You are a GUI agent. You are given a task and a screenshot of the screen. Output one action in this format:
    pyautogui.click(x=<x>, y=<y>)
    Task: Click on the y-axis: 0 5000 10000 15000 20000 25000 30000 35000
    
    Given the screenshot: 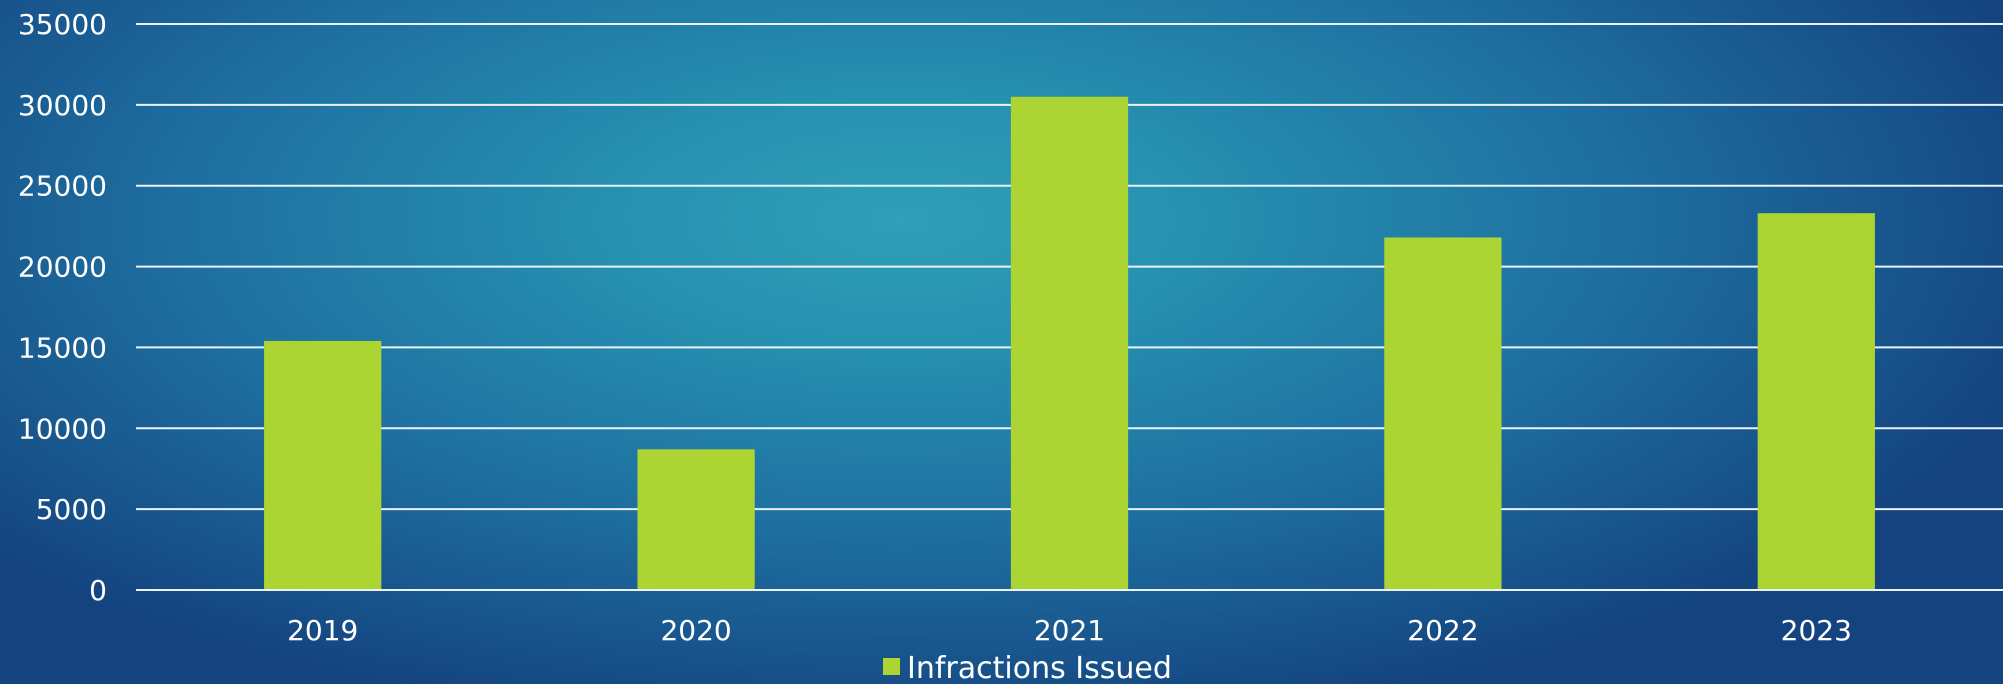 What is the action you would take?
    pyautogui.click(x=62, y=307)
    